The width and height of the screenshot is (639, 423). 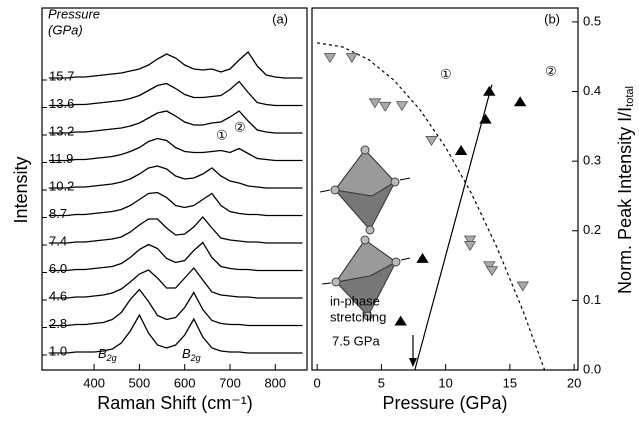 What do you see at coordinates (185, 382) in the screenshot?
I see `x-tick-label: 600` at bounding box center [185, 382].